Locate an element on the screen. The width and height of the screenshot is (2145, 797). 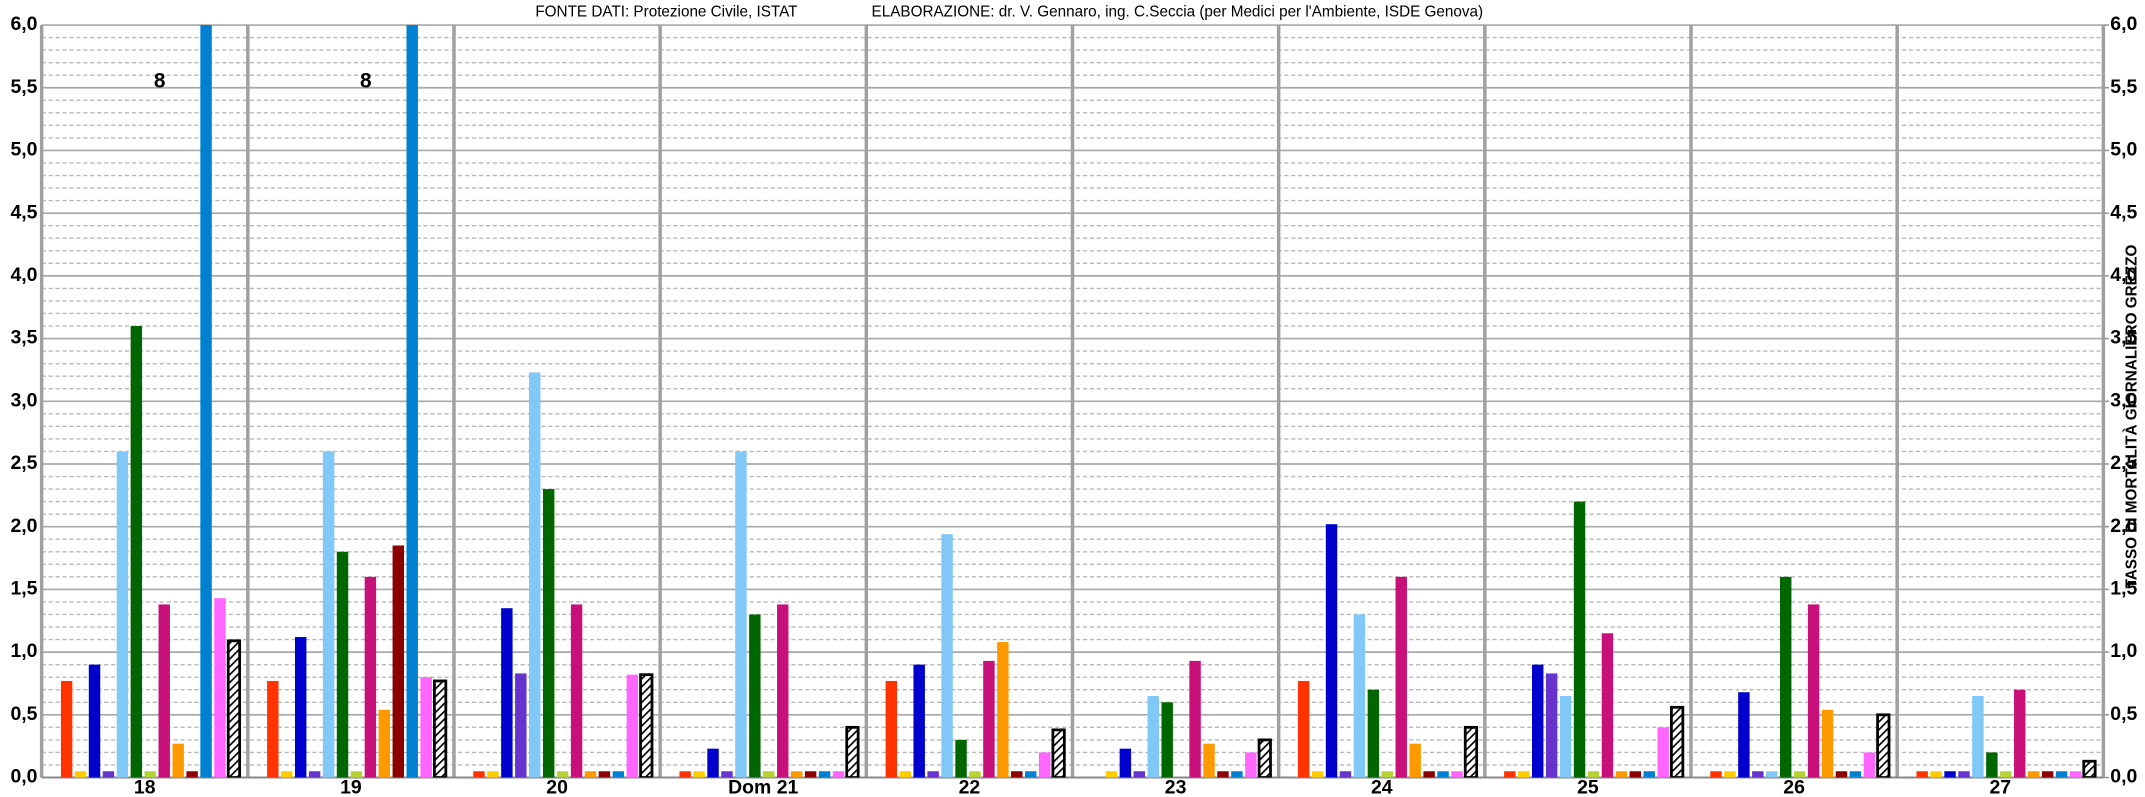
y2-axis-title: TASSO DI MORTALITÀ GIORNALIERO GREZZO is located at coordinates (2132, 417).